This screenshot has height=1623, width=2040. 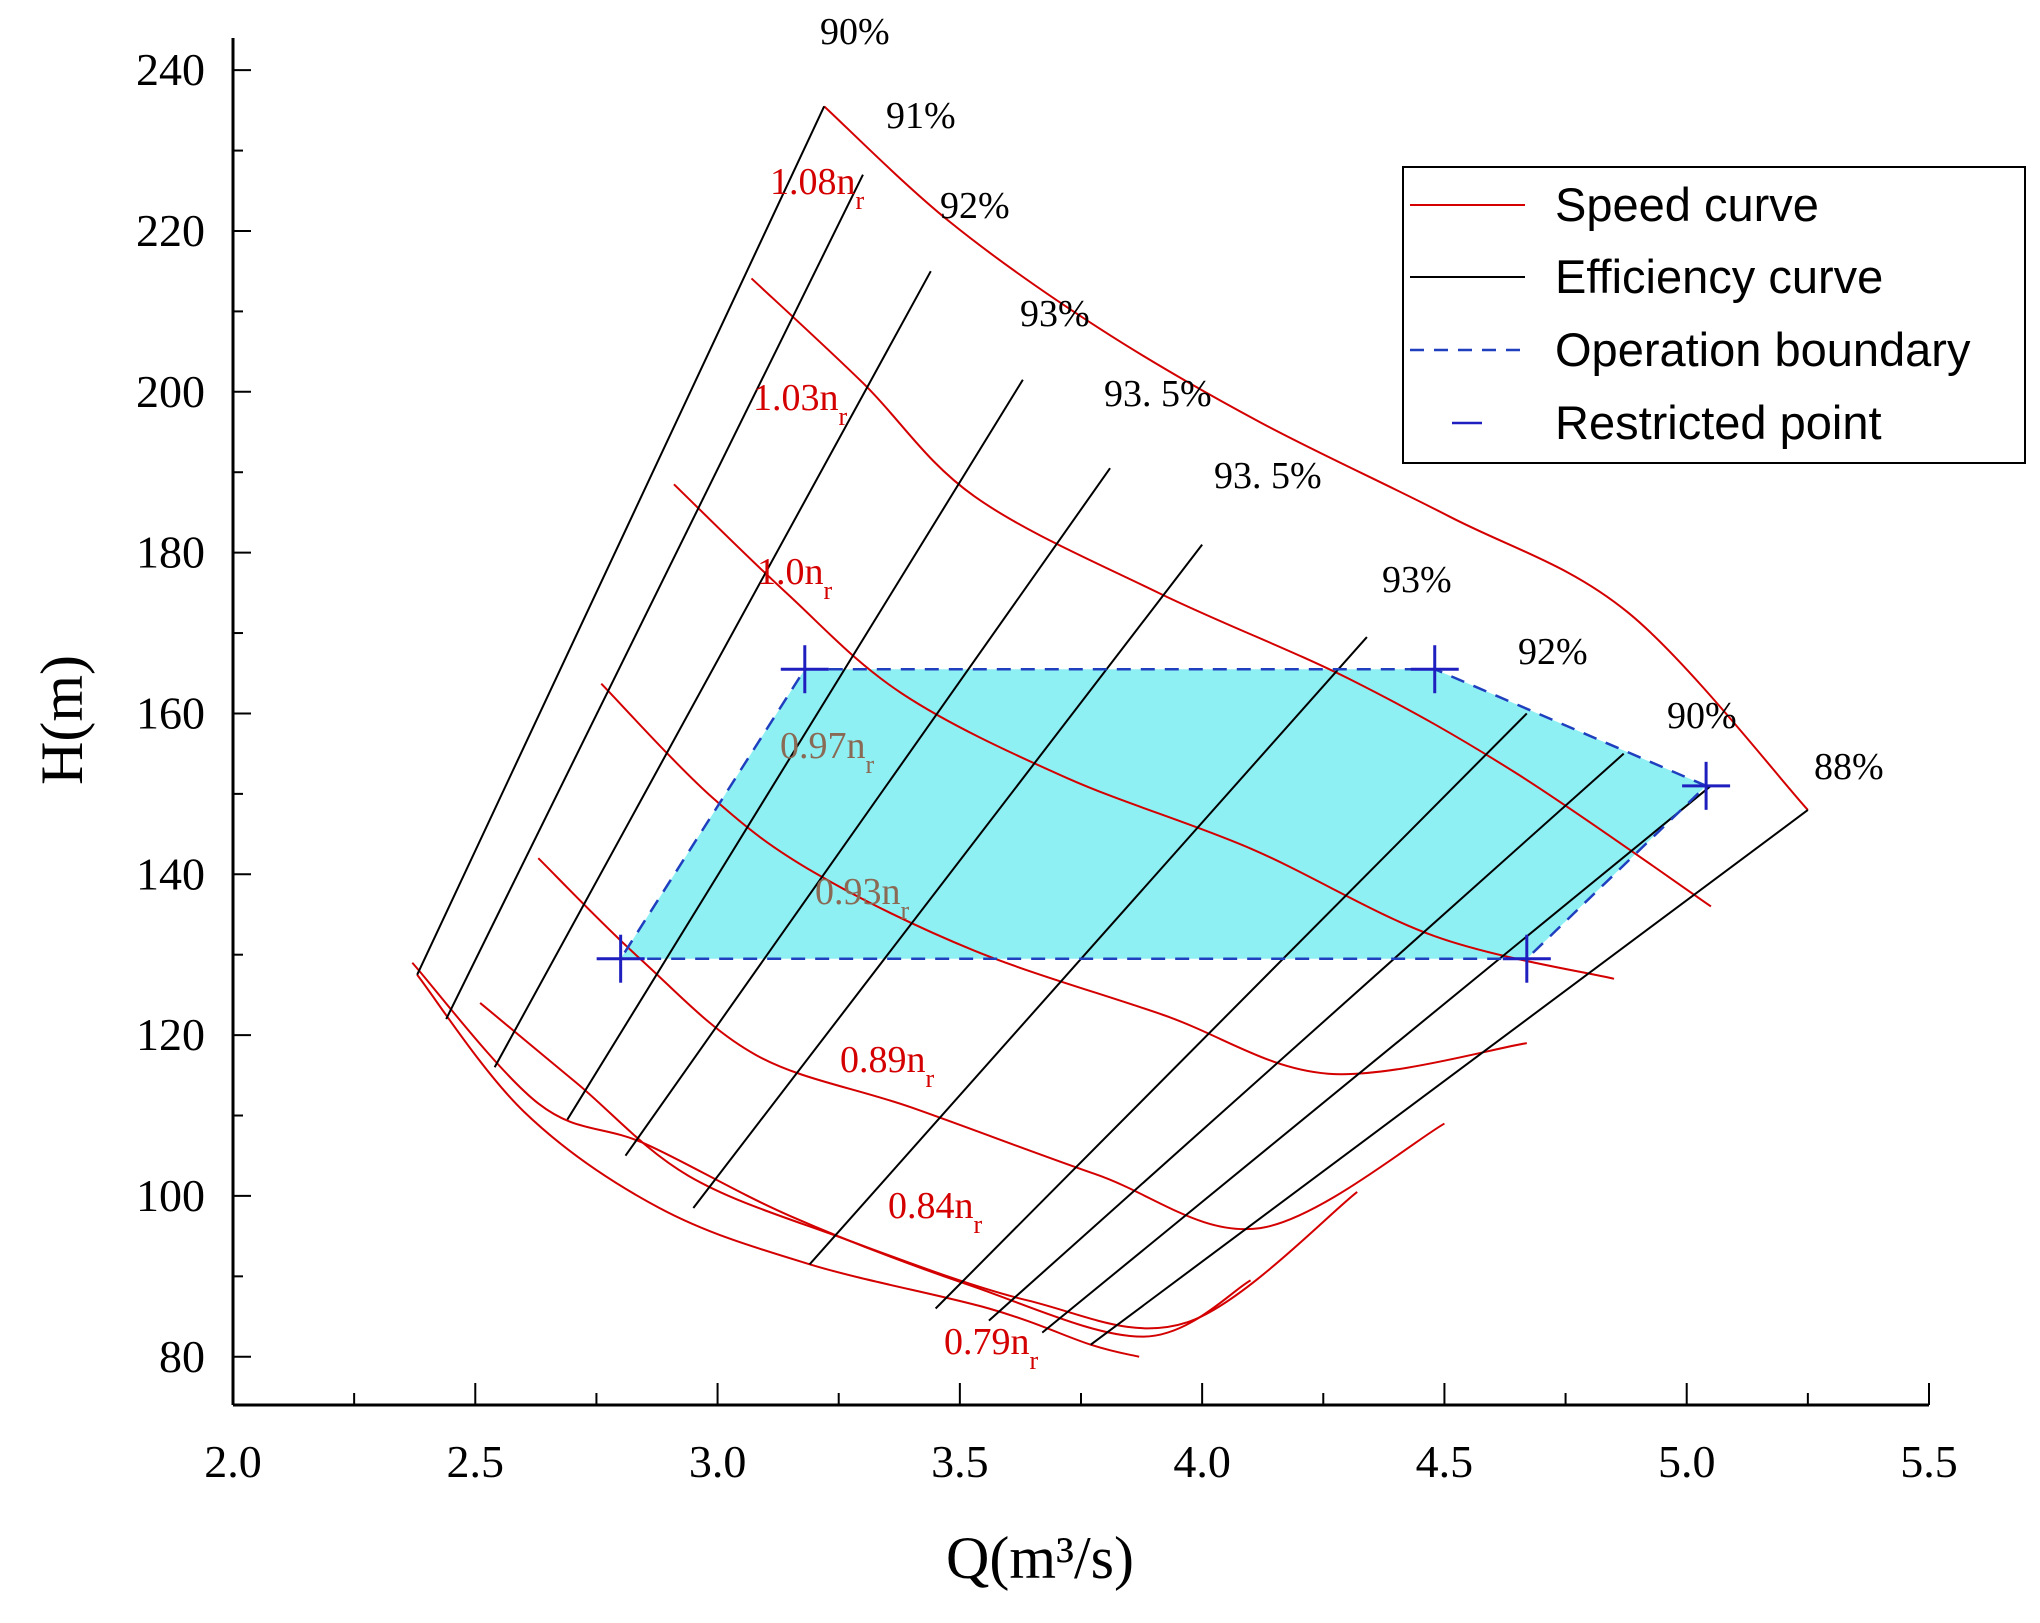 I want to click on efficiency-label-5: 93. 5%, so click(x=1268, y=476).